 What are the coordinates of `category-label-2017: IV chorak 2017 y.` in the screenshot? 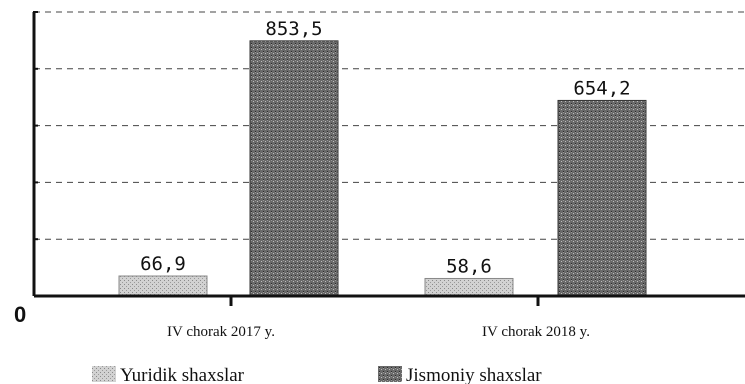 It's located at (221, 332).